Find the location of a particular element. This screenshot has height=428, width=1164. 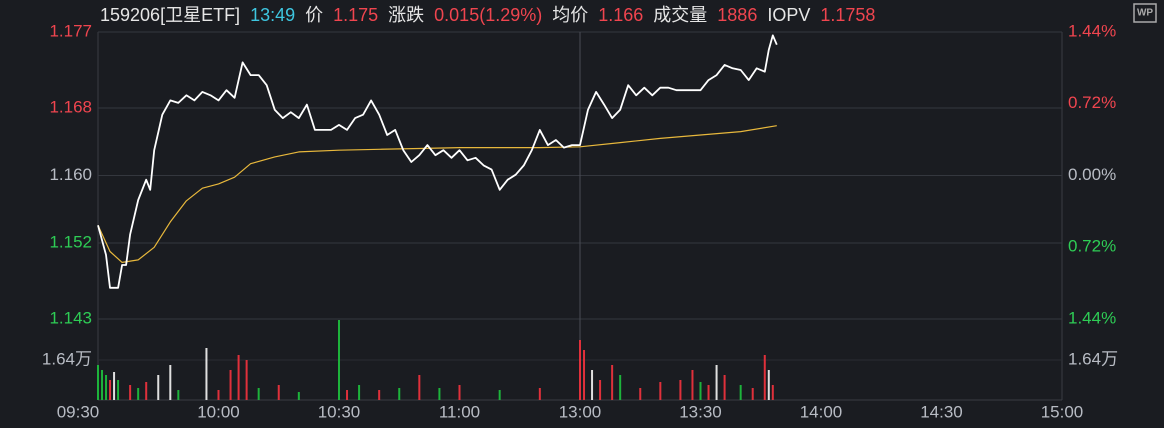

header-text: 成交量 is located at coordinates (680, 15).